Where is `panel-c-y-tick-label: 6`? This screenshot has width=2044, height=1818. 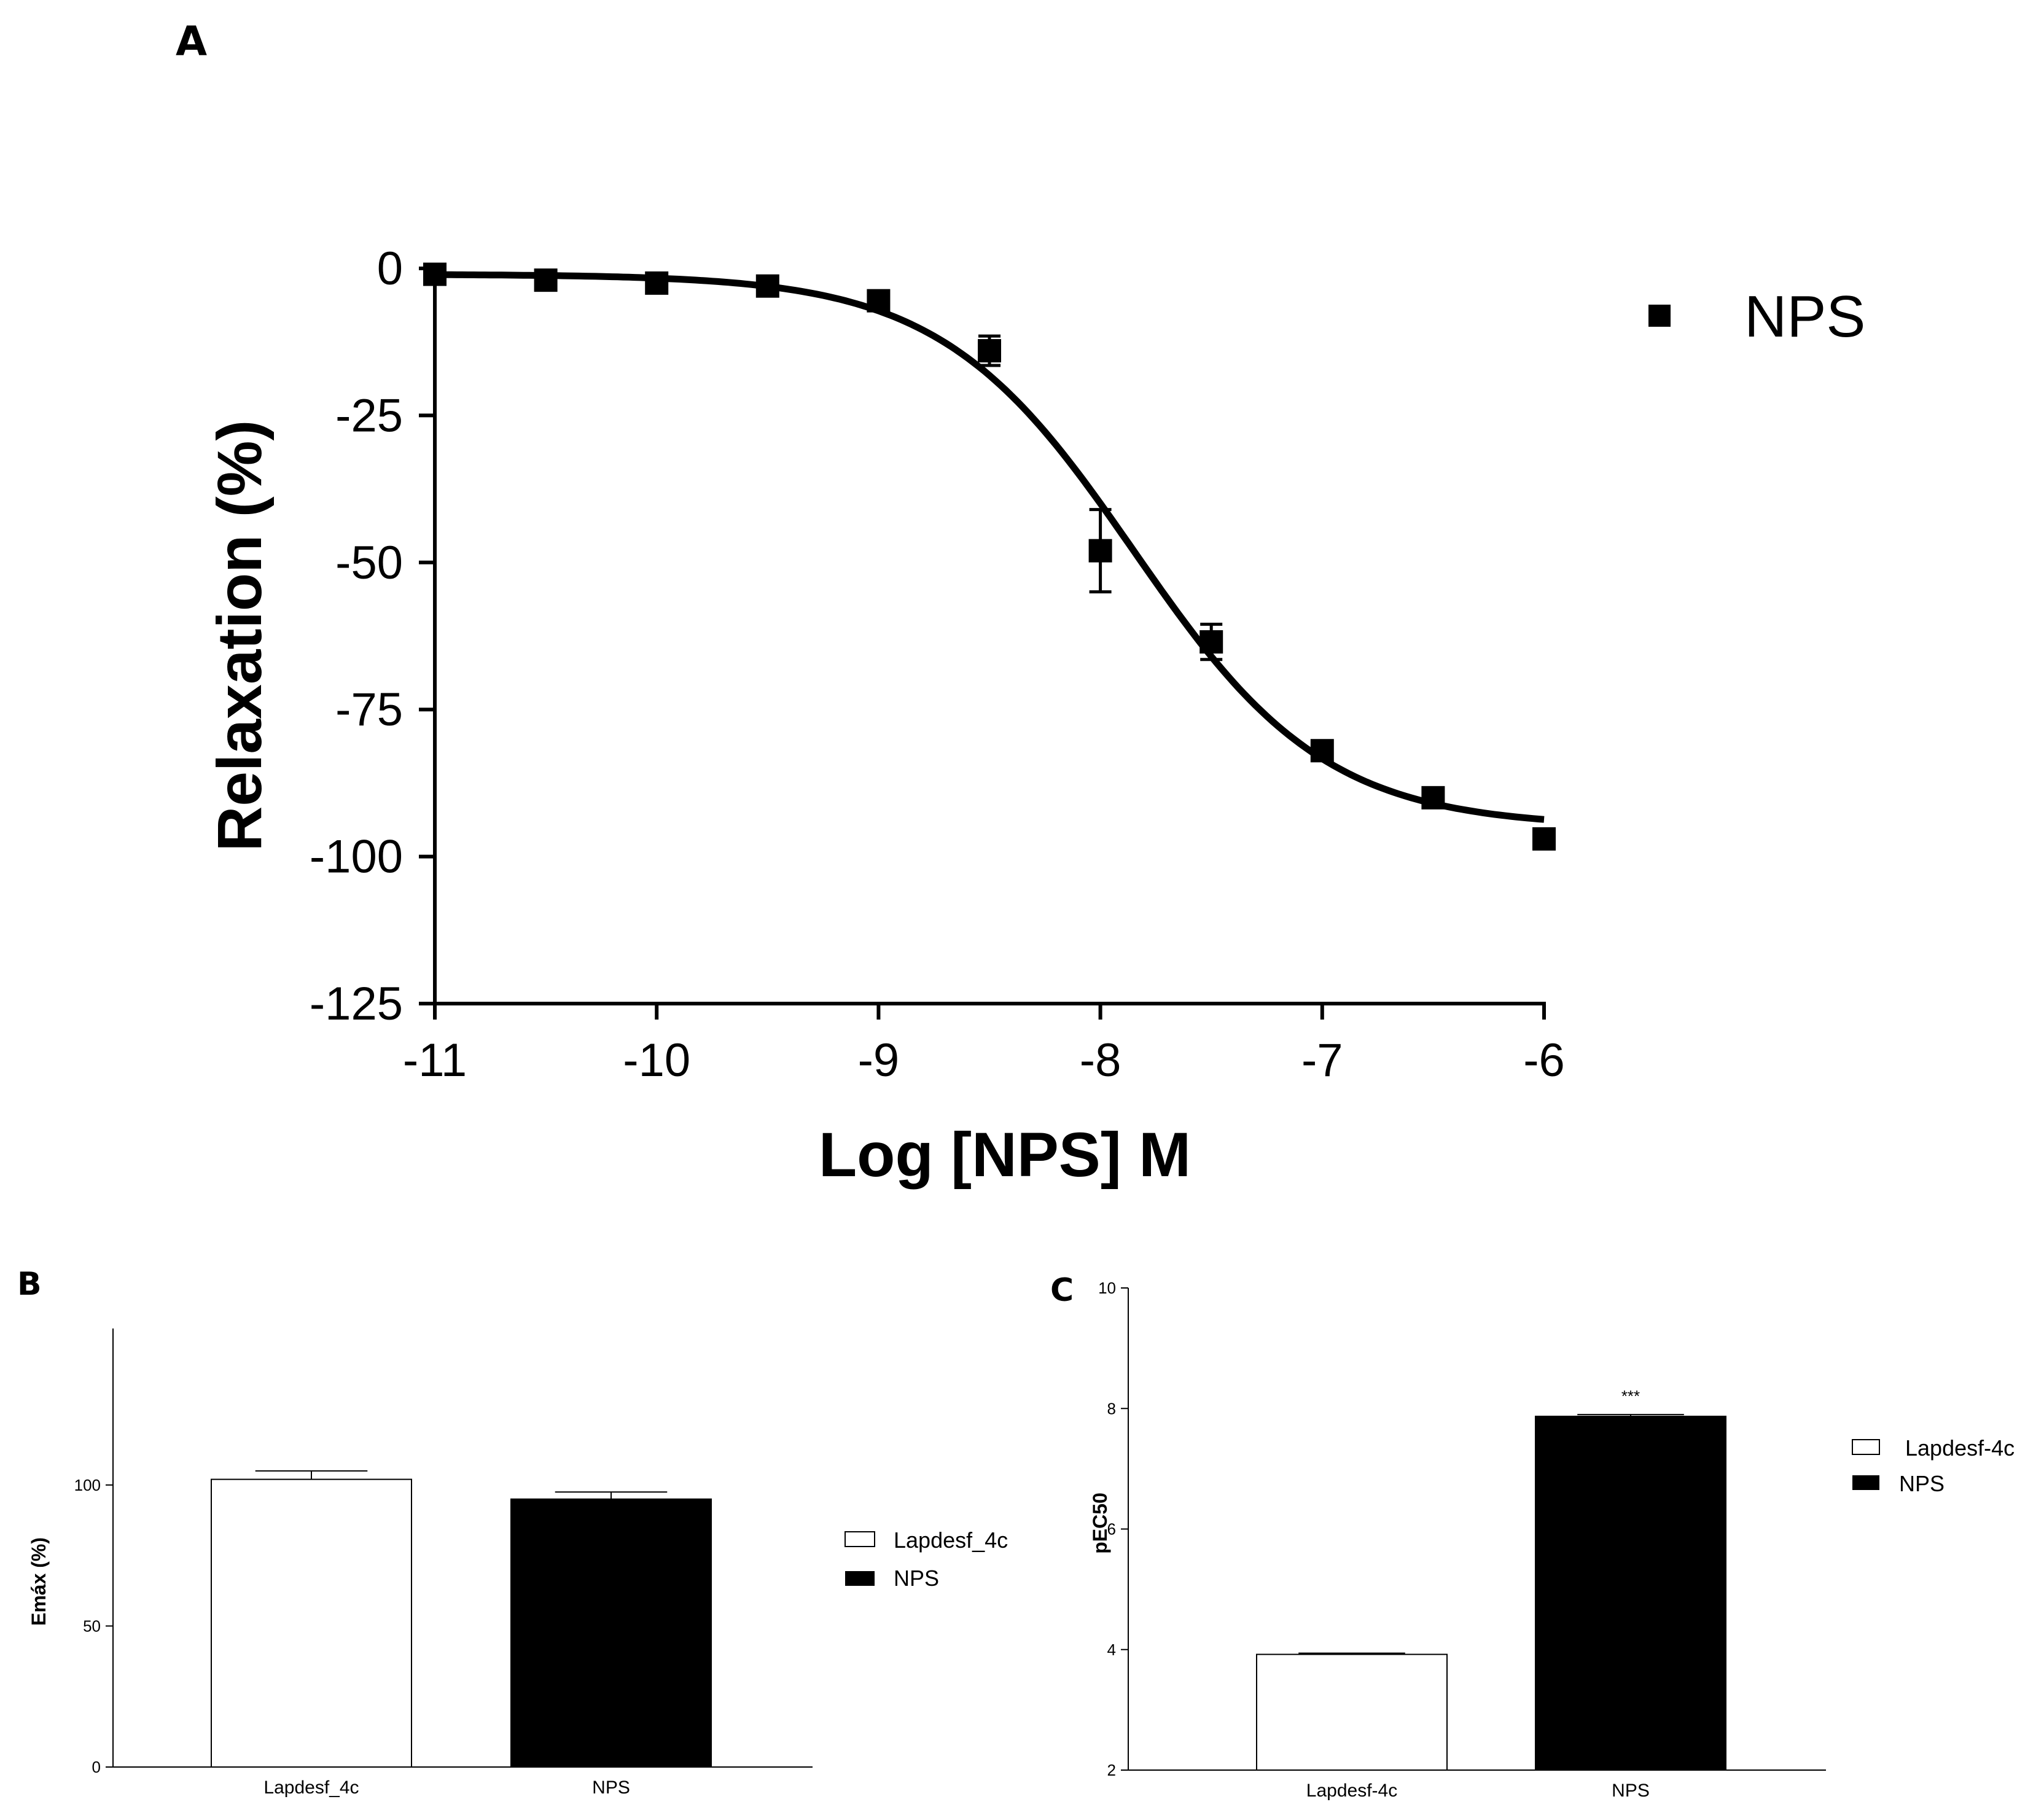 panel-c-y-tick-label: 6 is located at coordinates (1111, 1529).